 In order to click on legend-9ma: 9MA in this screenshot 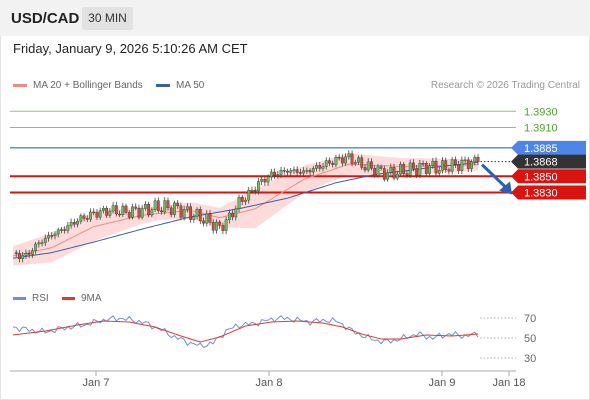, I will do `click(82, 298)`.